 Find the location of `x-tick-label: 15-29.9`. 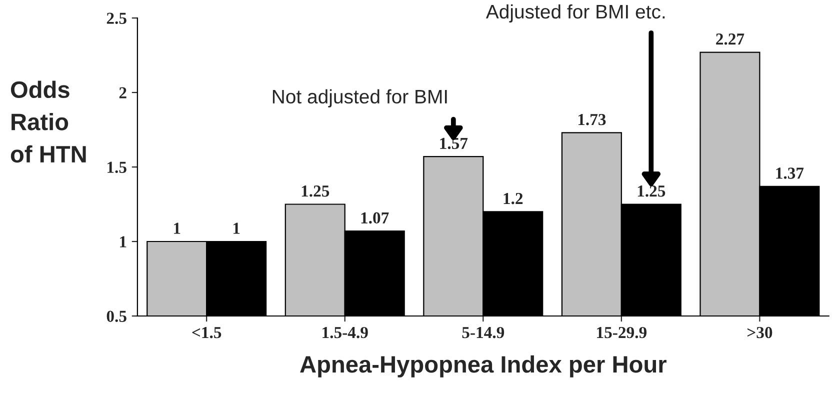

x-tick-label: 15-29.9 is located at coordinates (622, 332).